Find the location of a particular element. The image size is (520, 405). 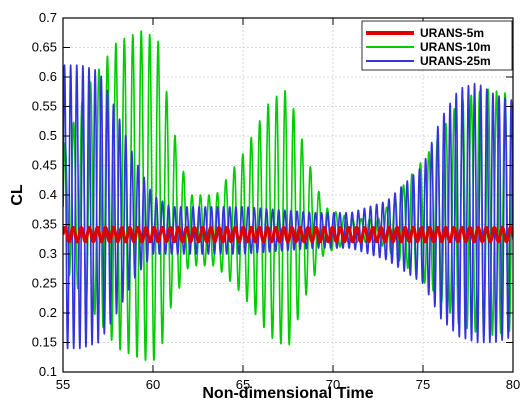

y-tick-label-2: 0.2 is located at coordinates (48, 312).